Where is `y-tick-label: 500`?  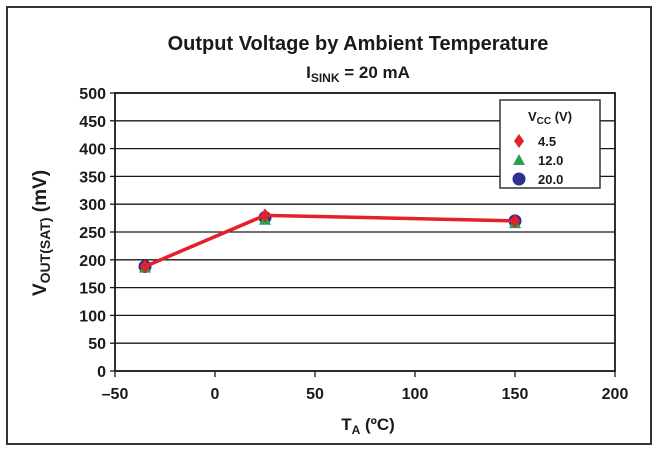 y-tick-label: 500 is located at coordinates (92, 94).